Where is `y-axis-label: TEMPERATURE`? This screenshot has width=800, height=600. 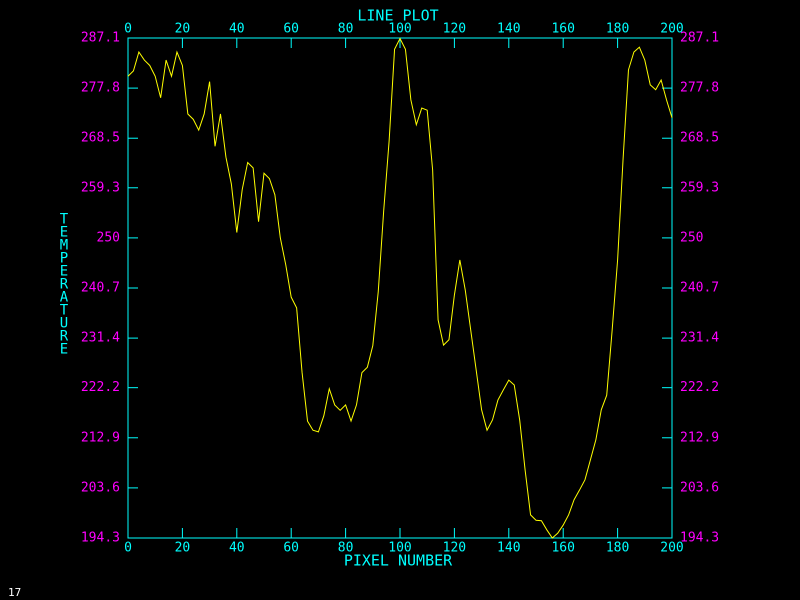
y-axis-label: TEMPERATURE is located at coordinates (64, 283).